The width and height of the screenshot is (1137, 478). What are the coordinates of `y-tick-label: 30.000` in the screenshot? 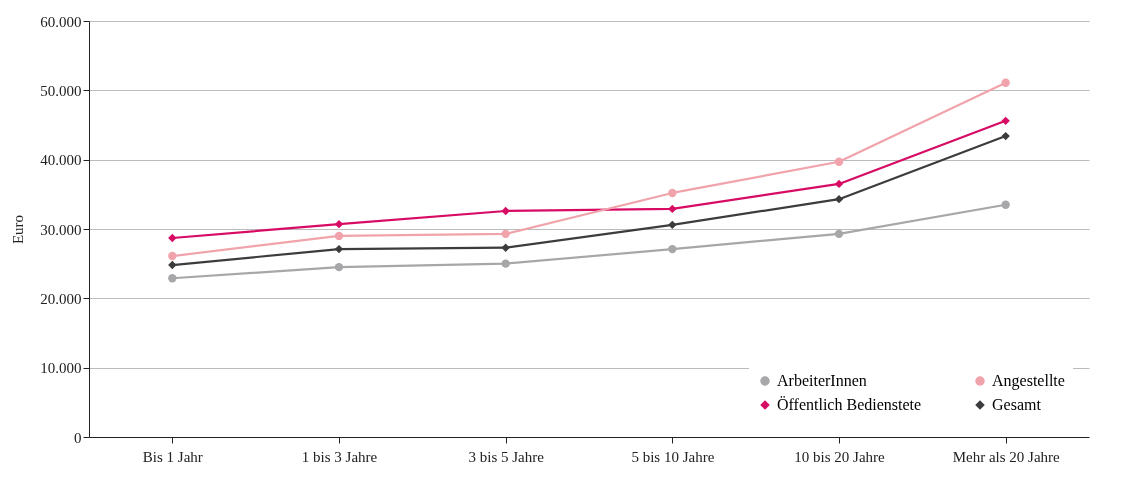 It's located at (61, 229).